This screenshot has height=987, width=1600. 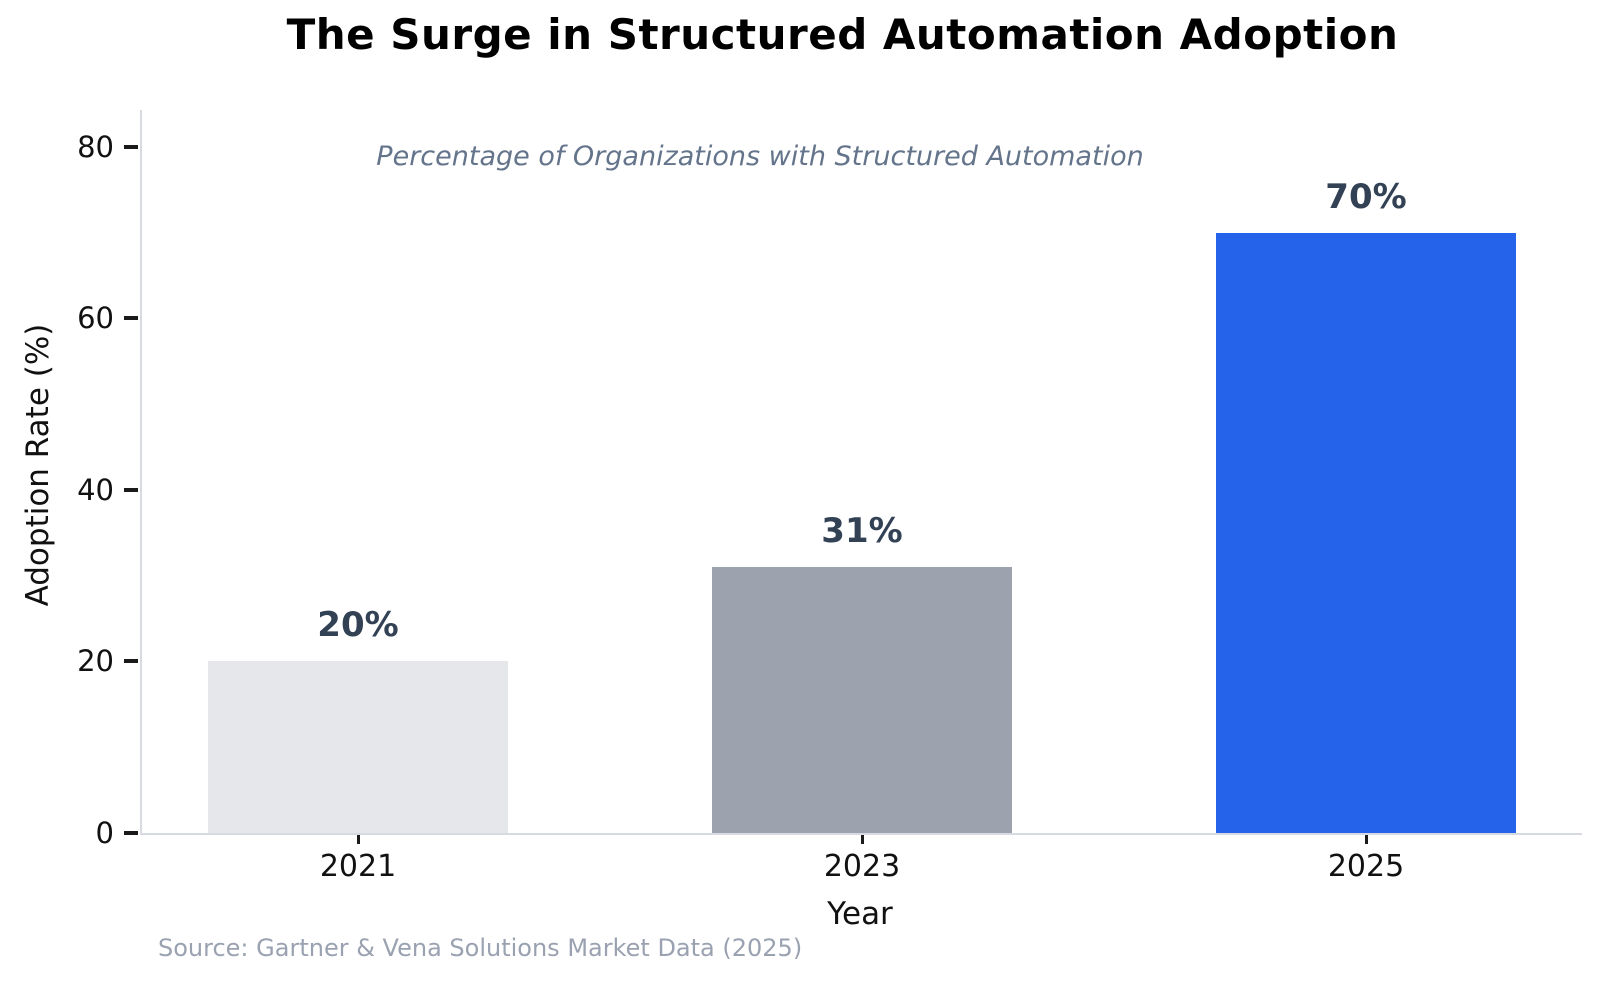 What do you see at coordinates (38, 465) in the screenshot?
I see `y-axis-label: Adoption Rate (%)` at bounding box center [38, 465].